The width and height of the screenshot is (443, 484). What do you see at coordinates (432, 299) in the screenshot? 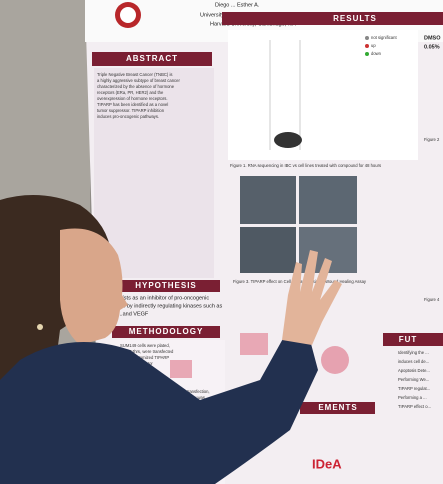
I see `figure-label: Figure 4` at bounding box center [432, 299].